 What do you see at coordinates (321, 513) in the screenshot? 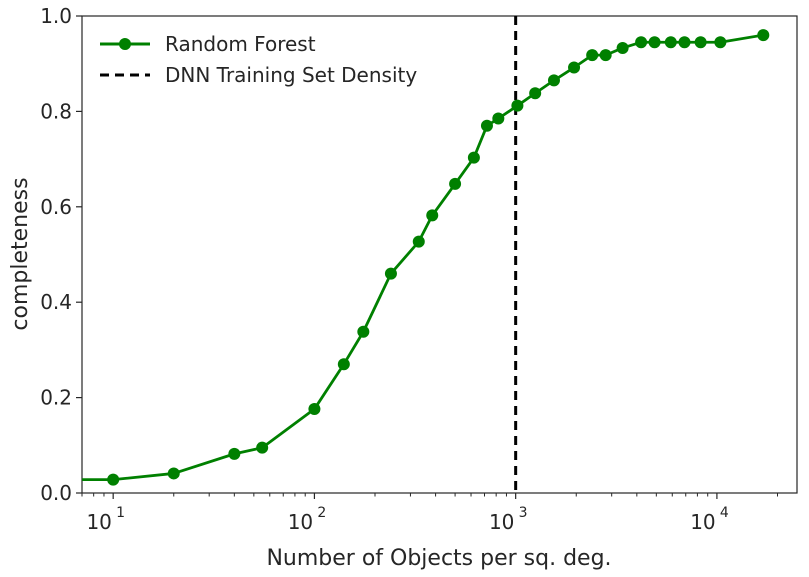
I see `x-tick-exponent: 2` at bounding box center [321, 513].